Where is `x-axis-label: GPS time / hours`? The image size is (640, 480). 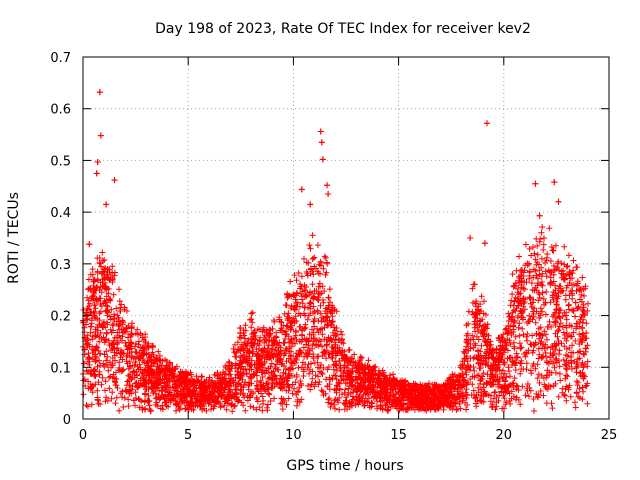 x-axis-label: GPS time / hours is located at coordinates (344, 466).